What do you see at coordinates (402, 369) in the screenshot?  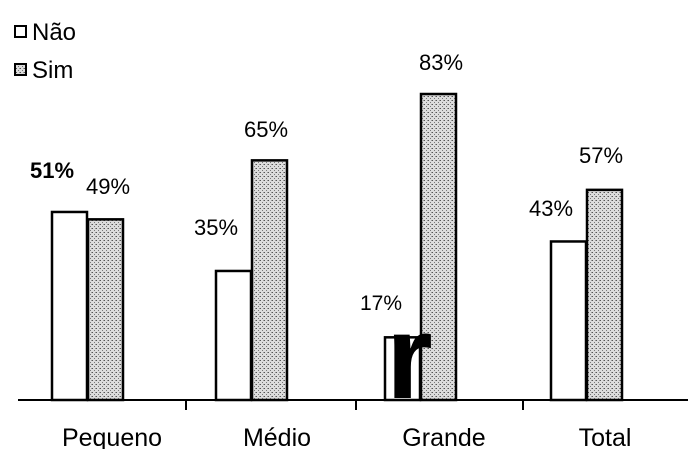 I see `bar-nao-grande` at bounding box center [402, 369].